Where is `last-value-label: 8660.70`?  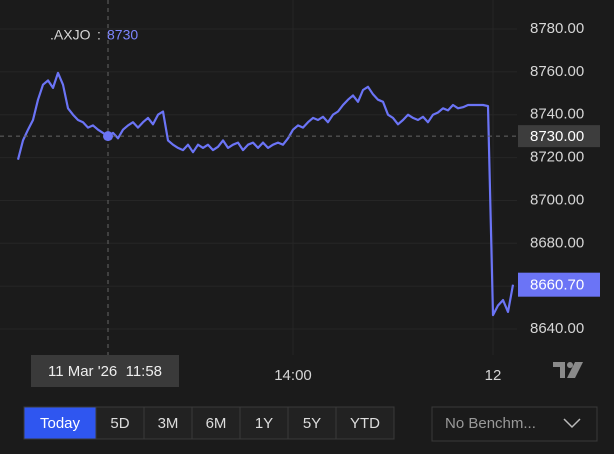
last-value-label: 8660.70 is located at coordinates (557, 285).